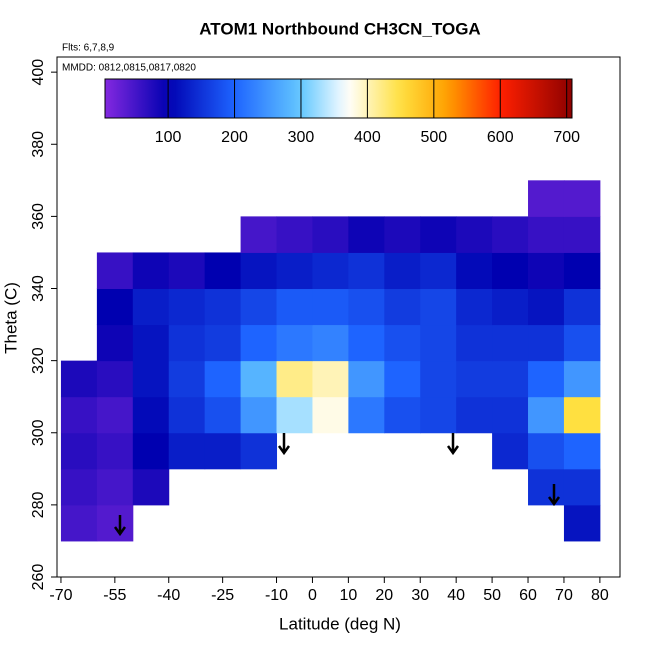  Describe the element at coordinates (433, 137) in the screenshot. I see `colorbar-tick-label: 500` at that location.